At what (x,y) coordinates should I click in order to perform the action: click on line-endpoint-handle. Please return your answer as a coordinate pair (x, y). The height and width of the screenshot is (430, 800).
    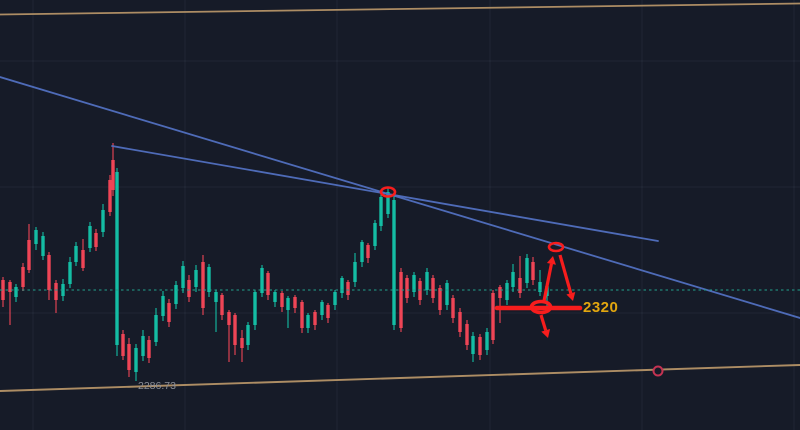
    Looking at the image, I should click on (658, 371).